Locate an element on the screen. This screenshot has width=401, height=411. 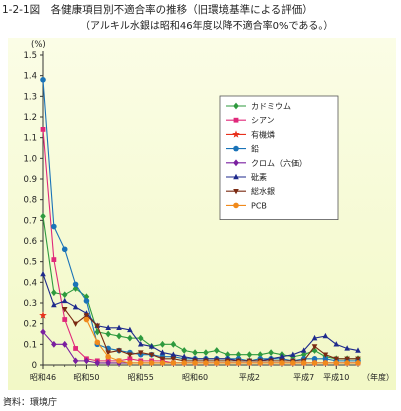
y-tick-label: 0.5 is located at coordinates (30, 263).